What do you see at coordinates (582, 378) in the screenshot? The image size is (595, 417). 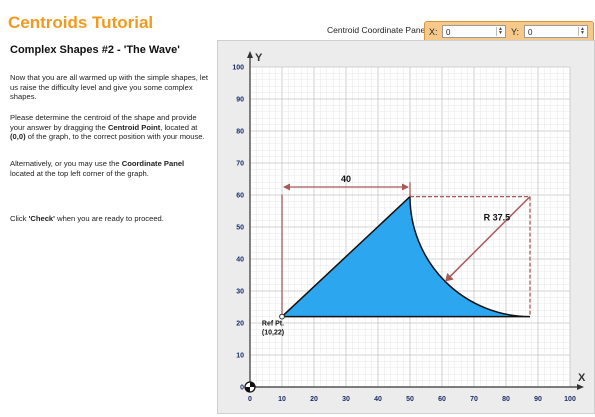 I see `x-axis-label: X` at bounding box center [582, 378].